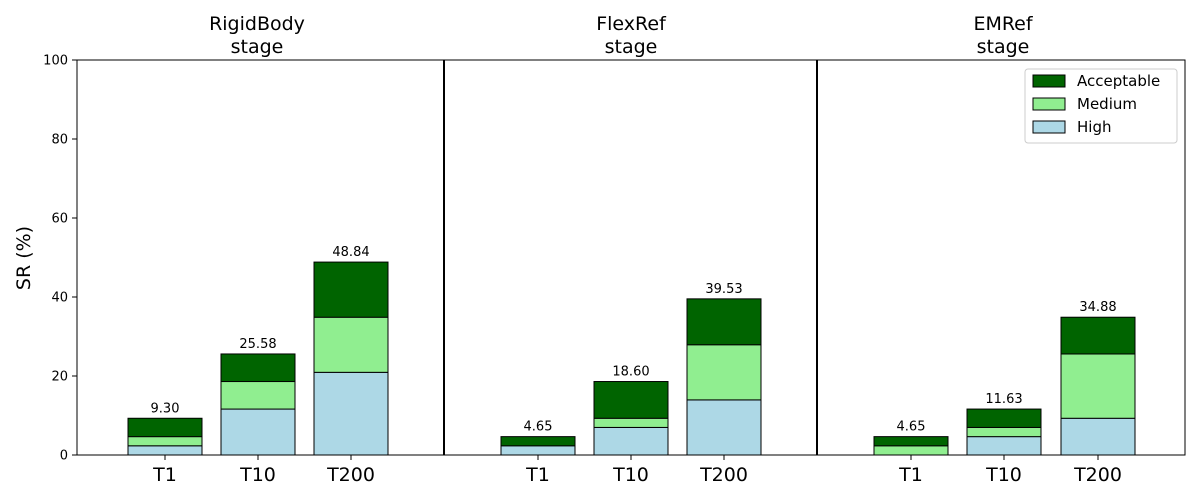 This screenshot has height=500, width=1200. Describe the element at coordinates (1003, 24) in the screenshot. I see `panel-title: EMRef` at that location.